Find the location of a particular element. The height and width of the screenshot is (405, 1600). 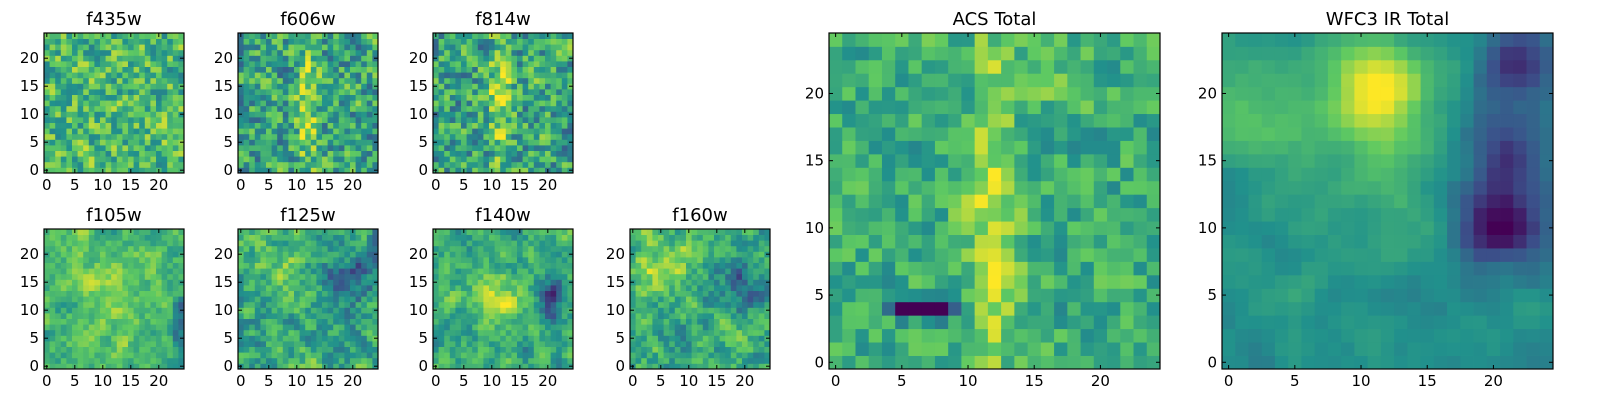

x-tick-label: 15 is located at coordinates (324, 381).